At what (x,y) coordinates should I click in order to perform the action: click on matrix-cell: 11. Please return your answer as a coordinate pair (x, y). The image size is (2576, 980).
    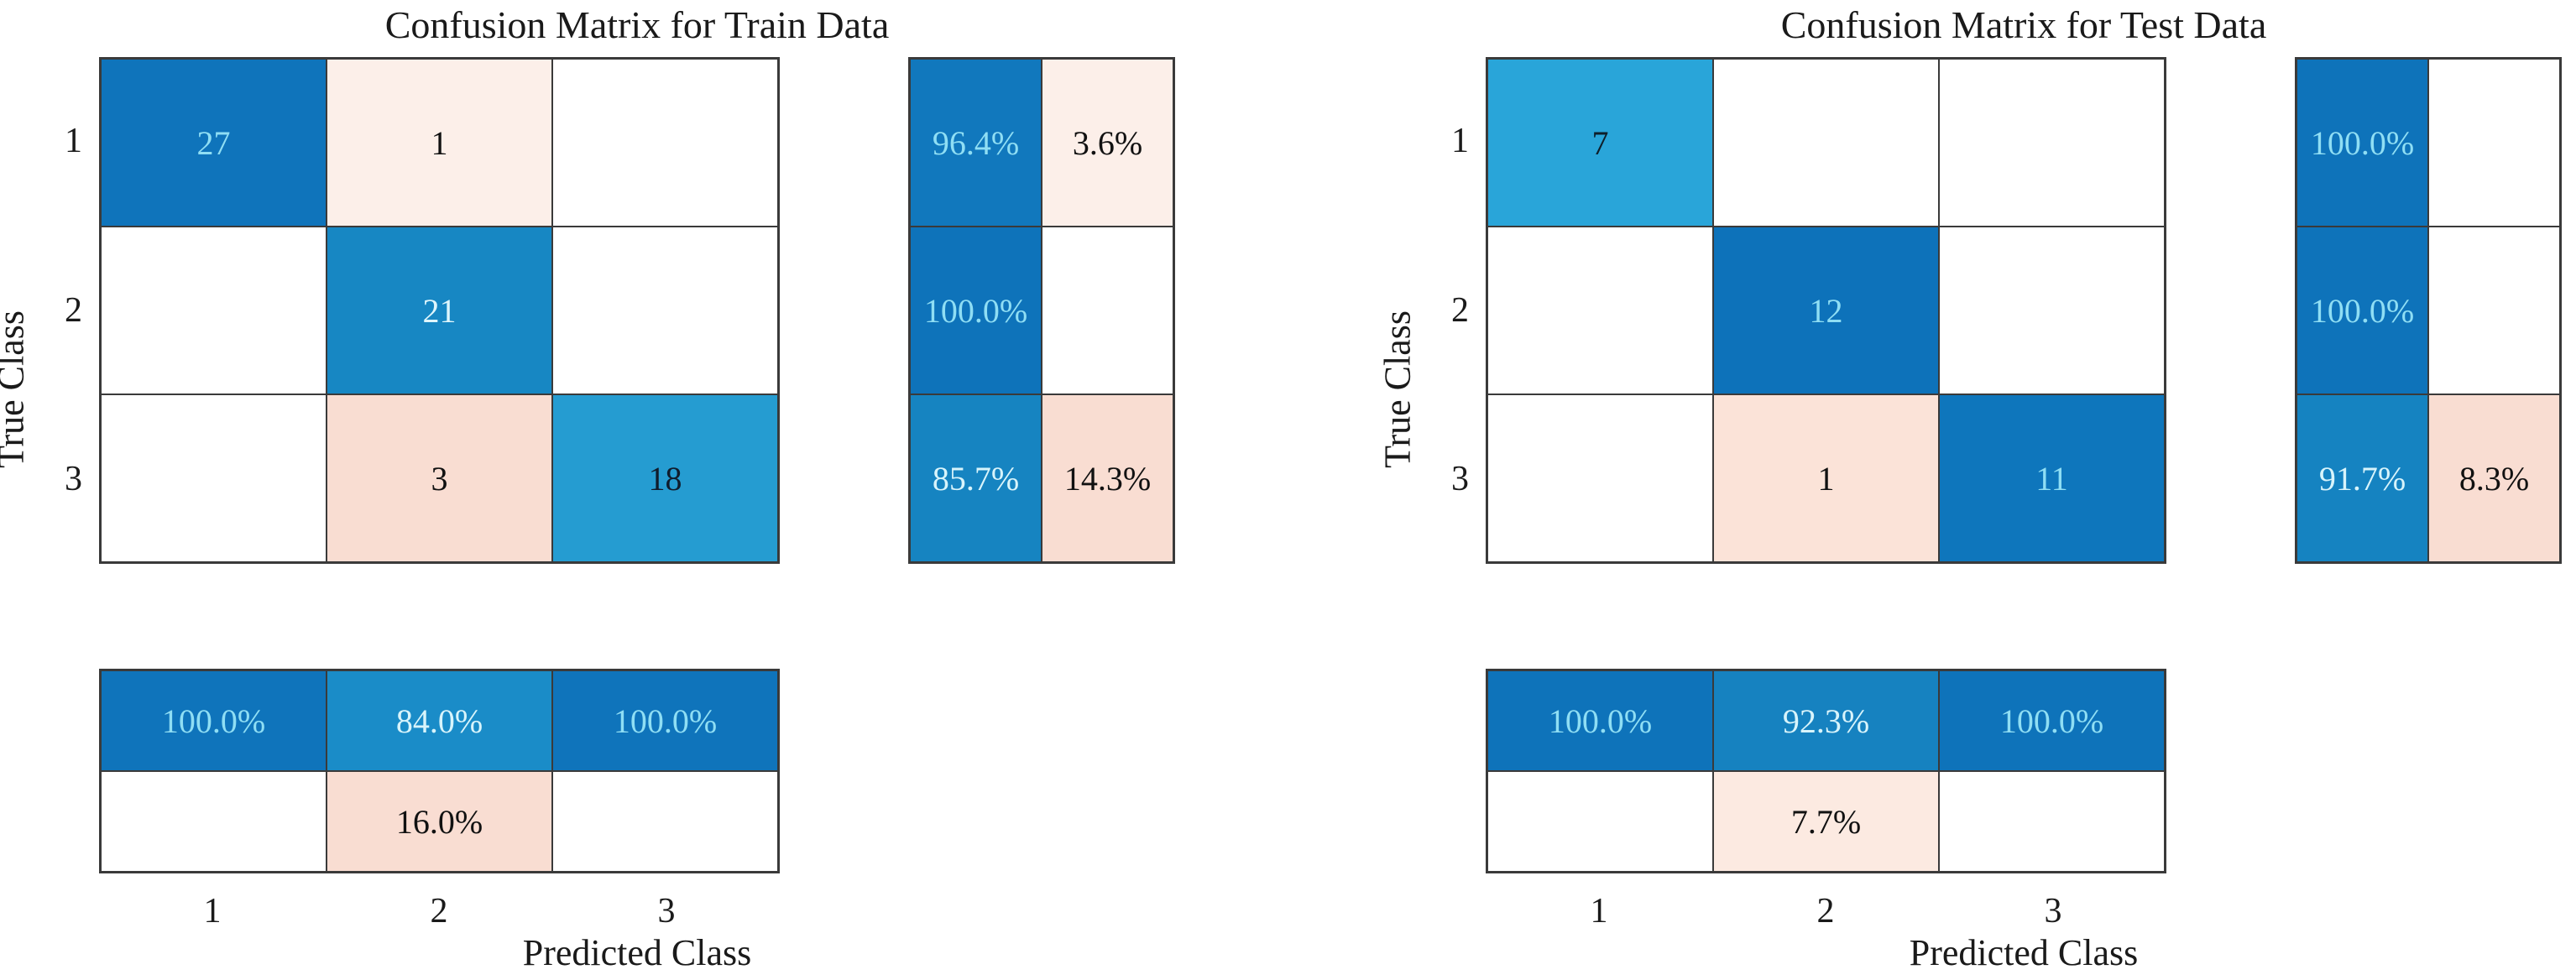
    Looking at the image, I should click on (2052, 478).